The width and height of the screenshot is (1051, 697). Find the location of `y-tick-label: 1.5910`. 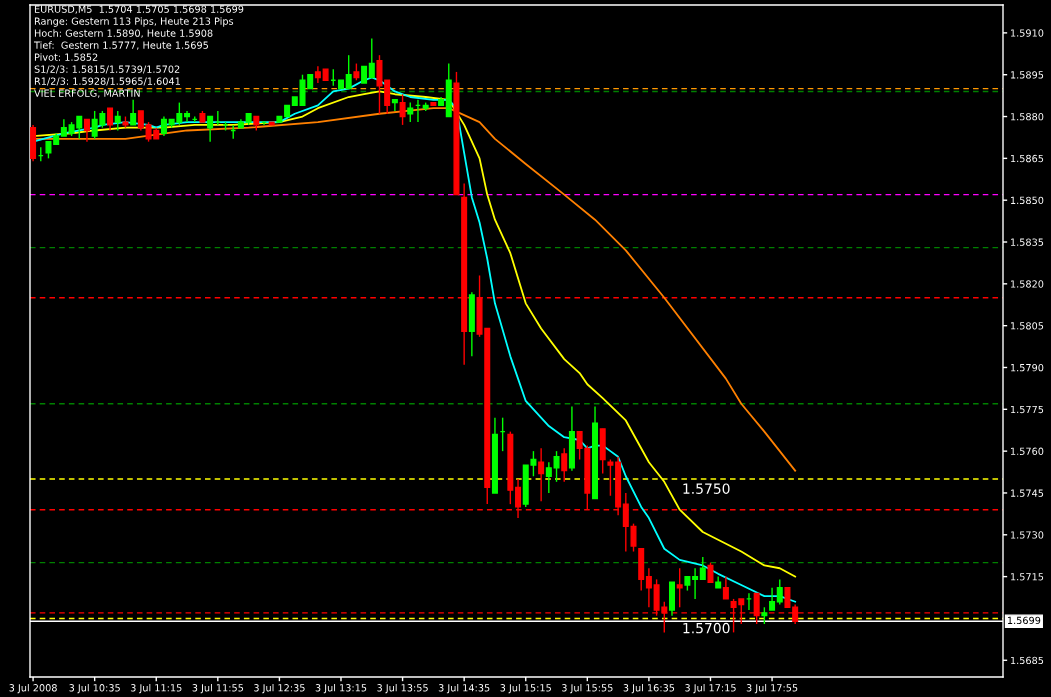

y-tick-label: 1.5910 is located at coordinates (1027, 33).